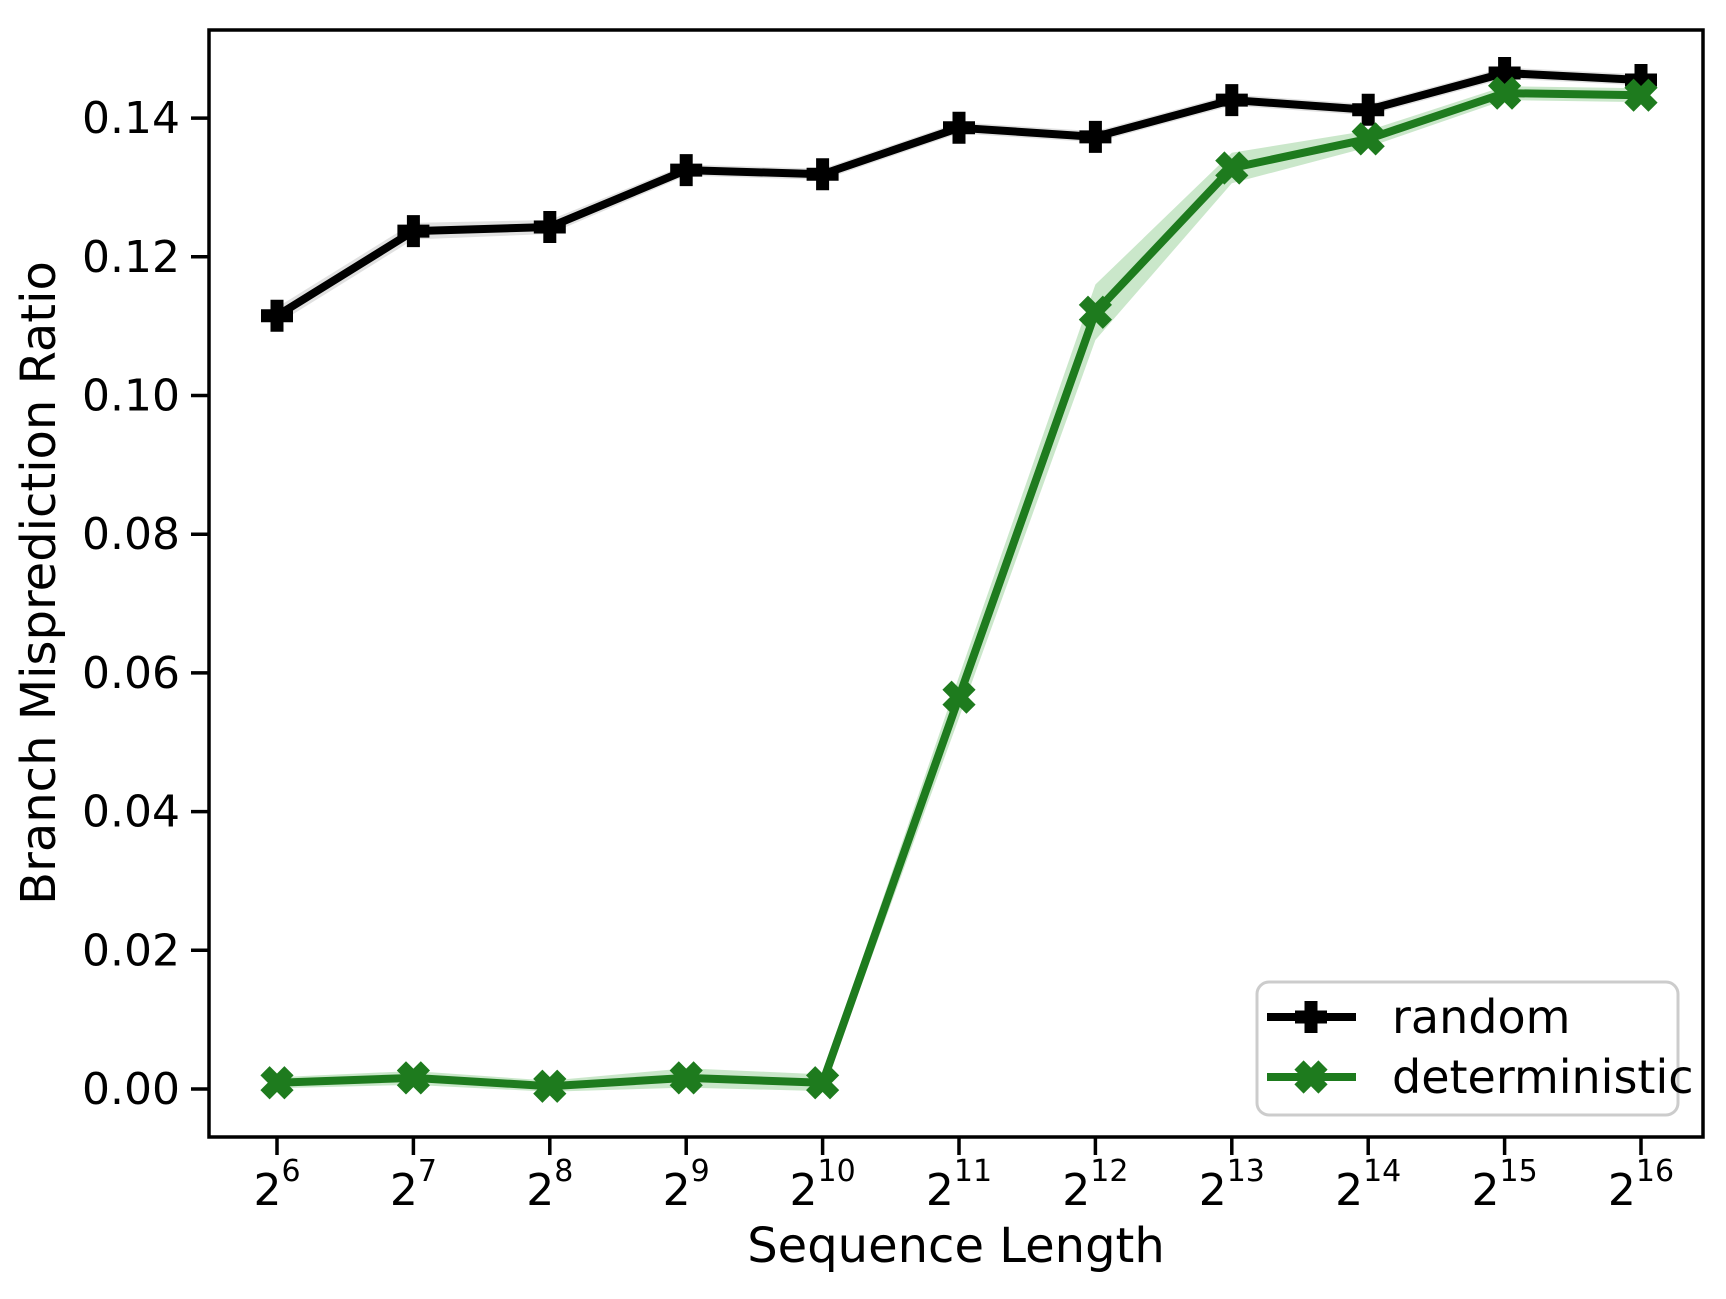 The image size is (1726, 1299). Describe the element at coordinates (131, 118) in the screenshot. I see `y-tick-label: 0.14` at that location.